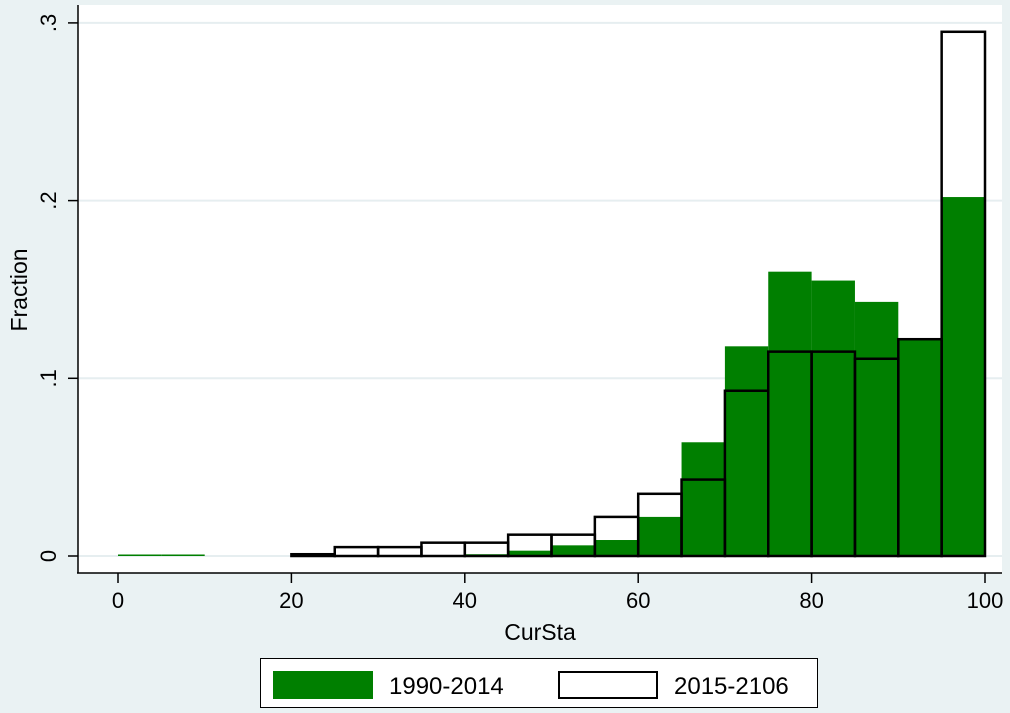 The height and width of the screenshot is (713, 1010). What do you see at coordinates (539, 683) in the screenshot?
I see `legend: 1990-2014 2015-2106` at bounding box center [539, 683].